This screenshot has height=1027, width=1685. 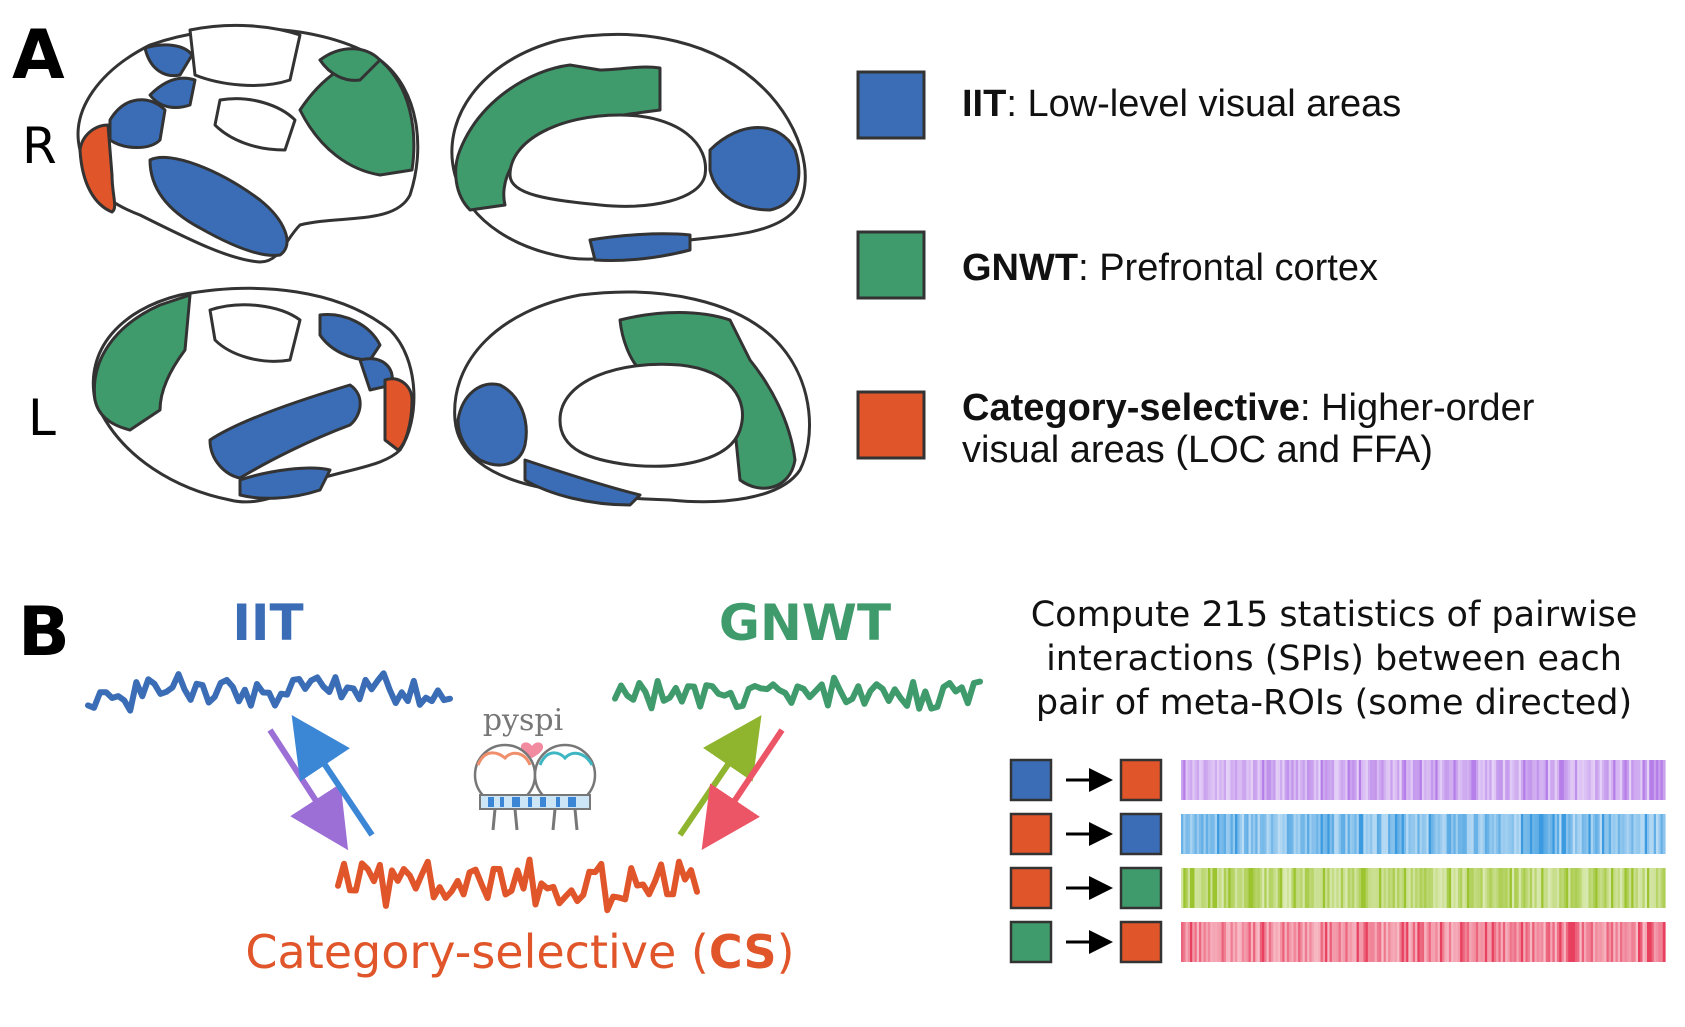 I want to click on legend-swatch-gnwt, so click(x=891, y=265).